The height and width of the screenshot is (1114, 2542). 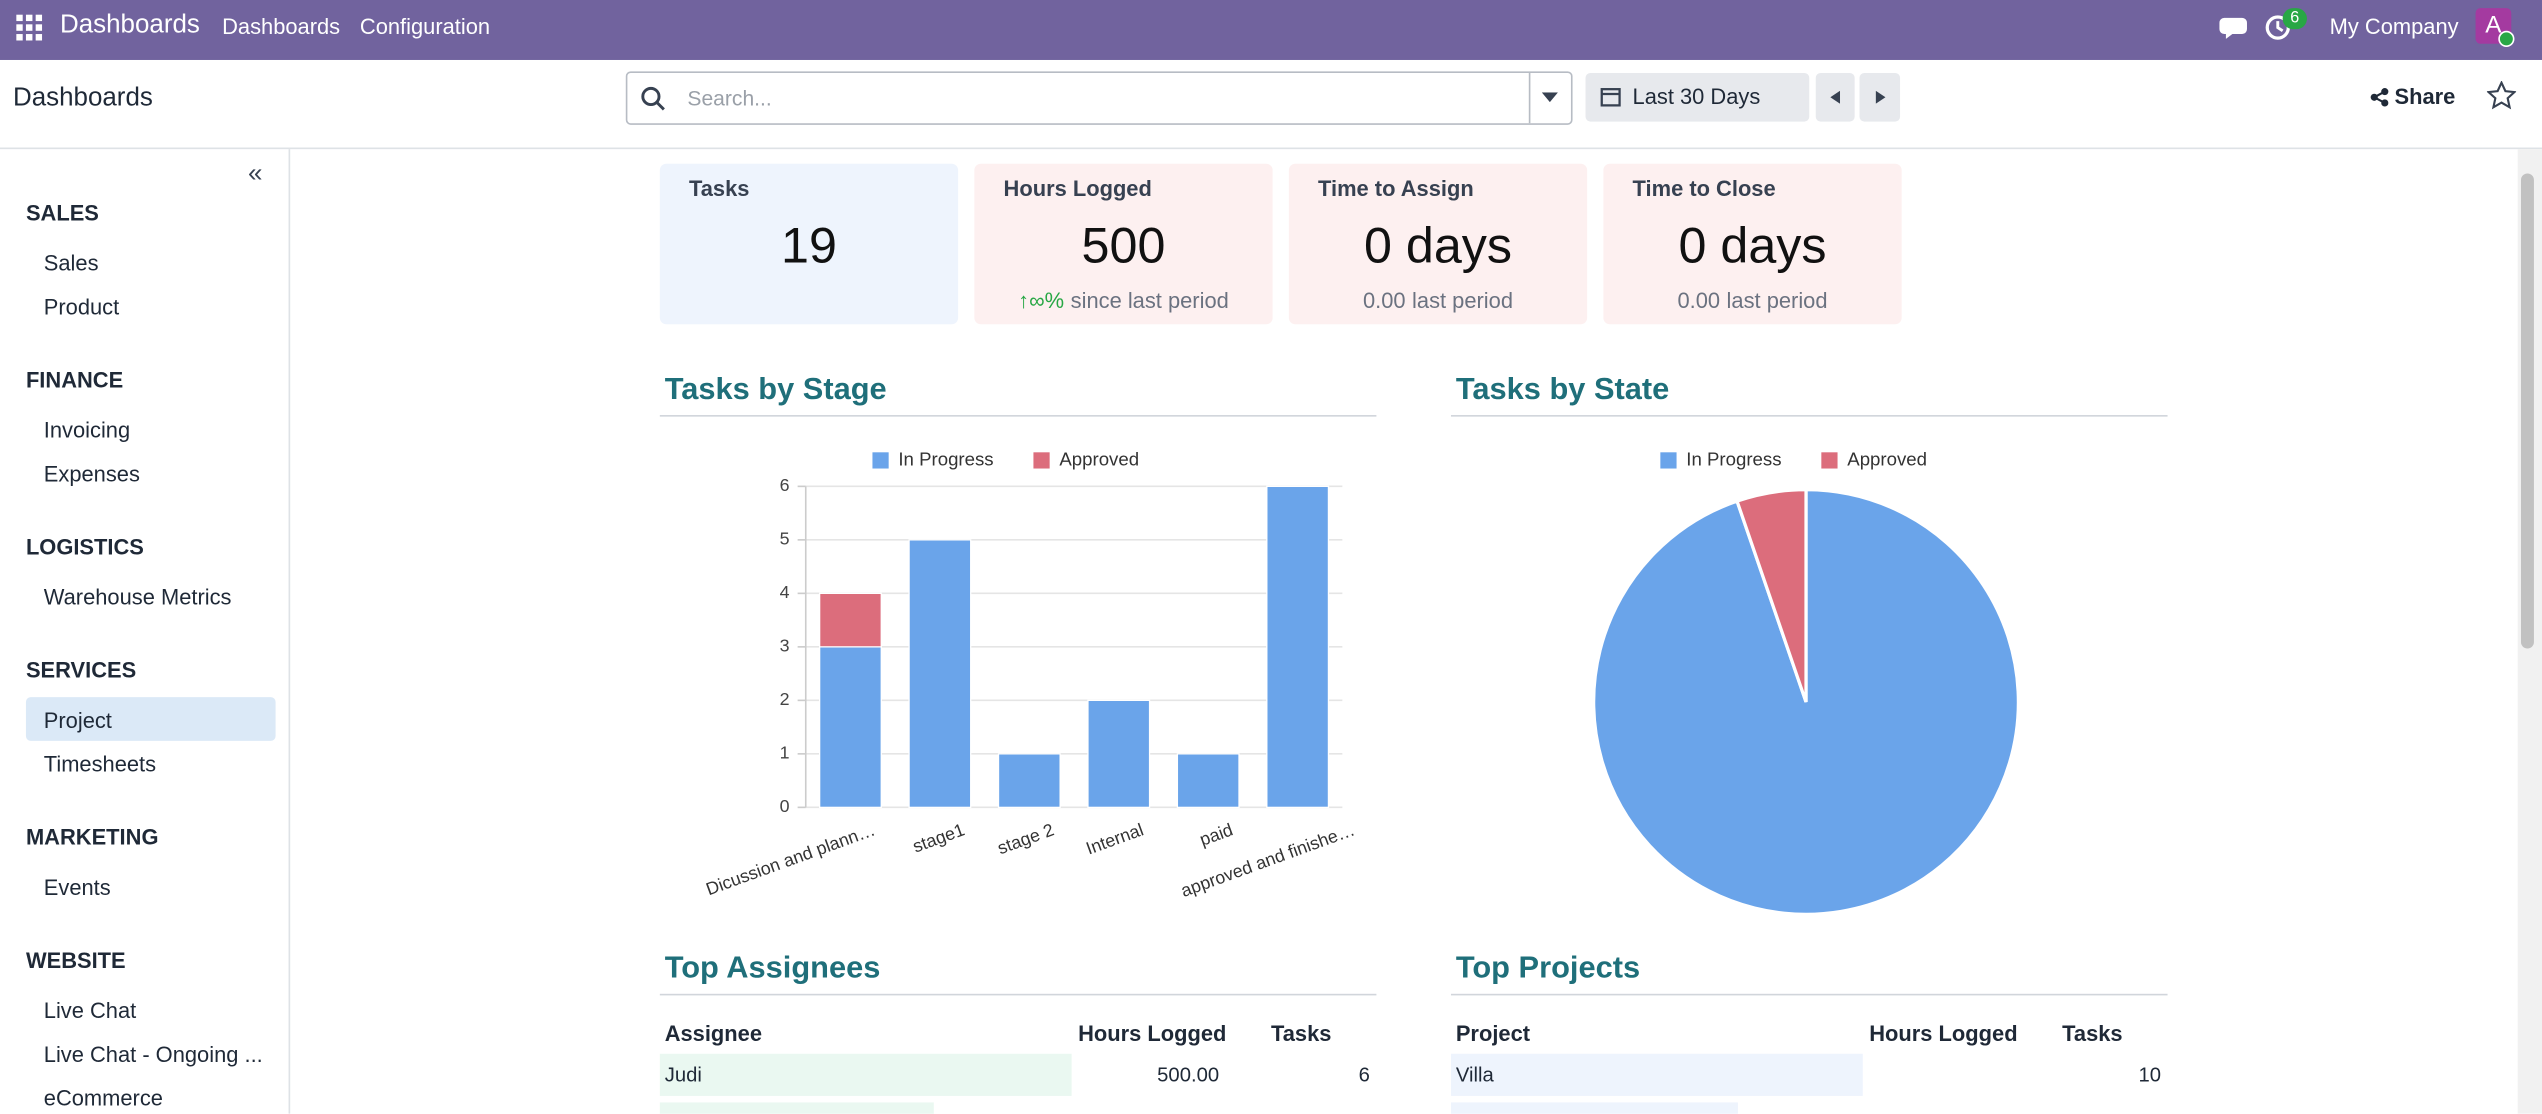 What do you see at coordinates (62, 213) in the screenshot?
I see `section-title: SALES` at bounding box center [62, 213].